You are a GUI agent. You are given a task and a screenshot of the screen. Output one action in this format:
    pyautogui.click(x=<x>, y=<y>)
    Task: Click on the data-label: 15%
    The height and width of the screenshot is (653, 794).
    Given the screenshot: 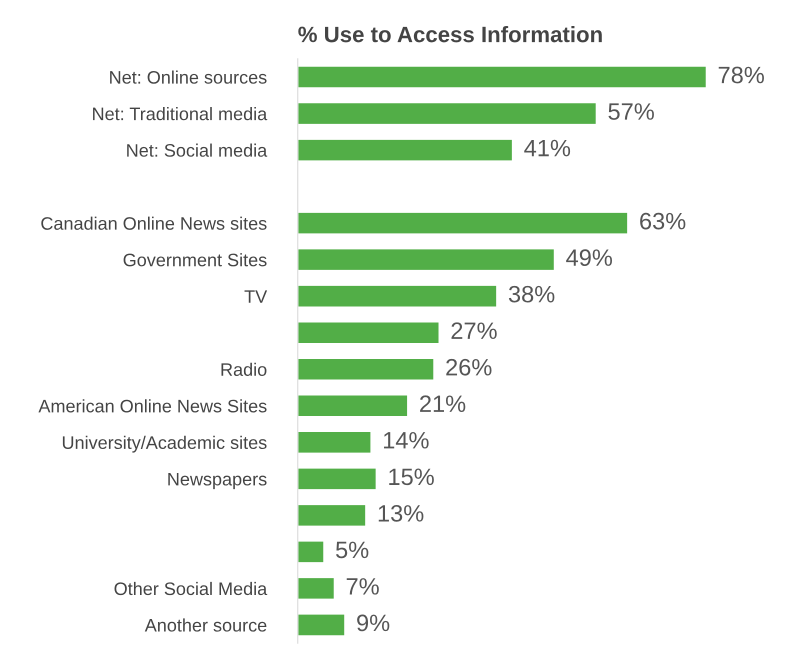 What is the action you would take?
    pyautogui.click(x=411, y=477)
    